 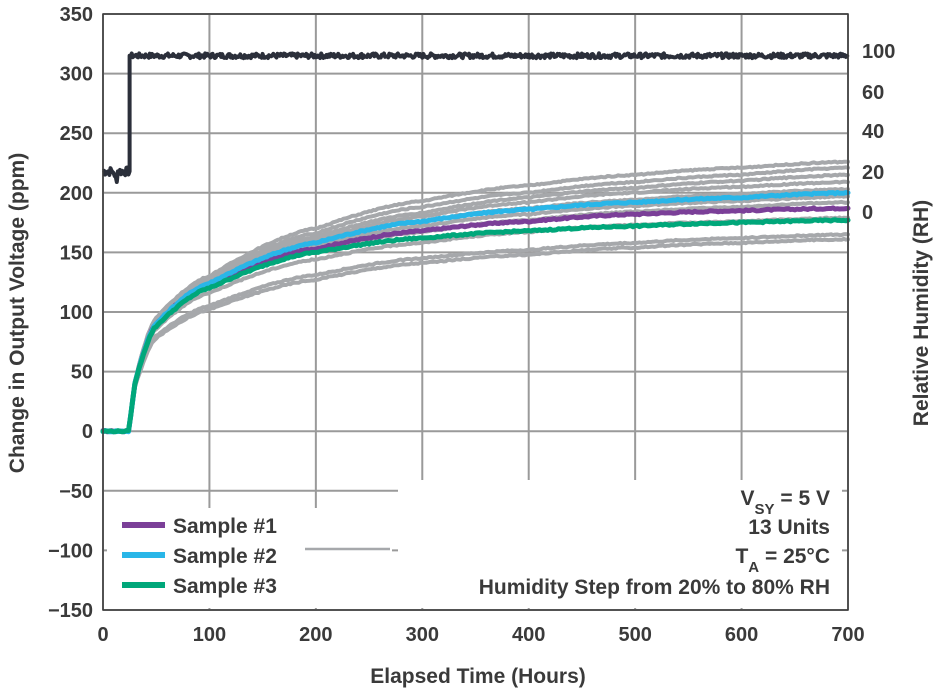 I want to click on y-tick-label: 150, so click(x=76, y=253).